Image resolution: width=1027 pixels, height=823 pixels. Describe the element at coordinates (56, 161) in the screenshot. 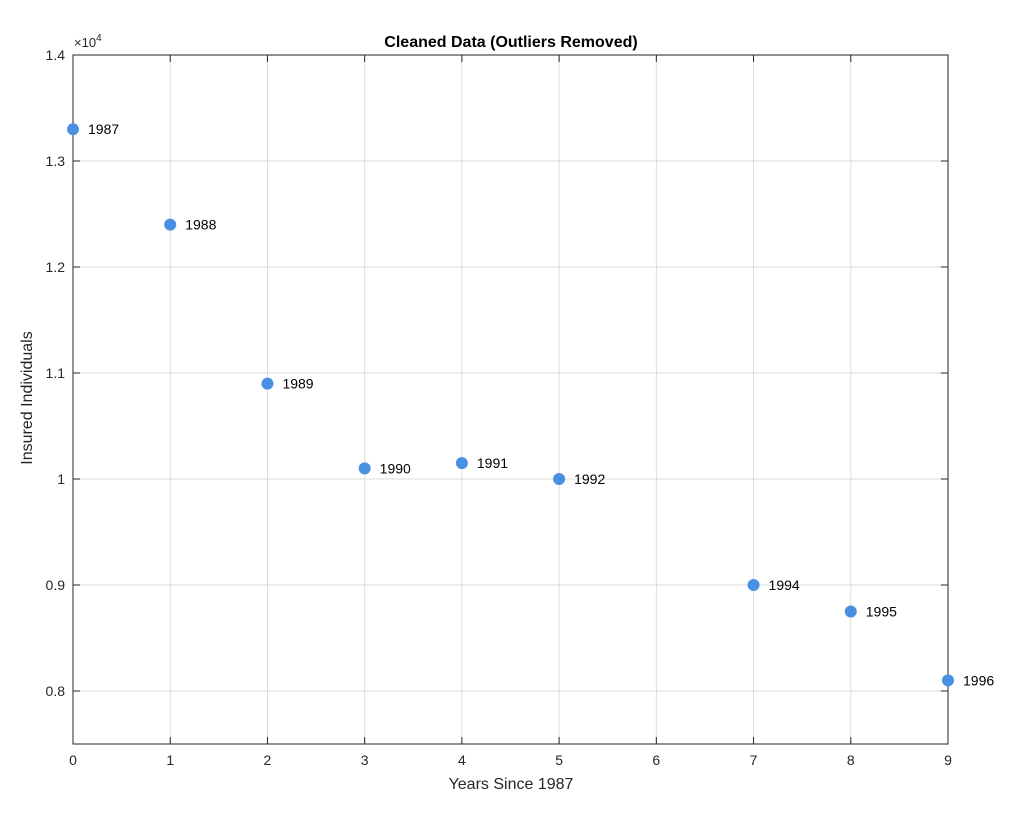

I see `y-tick-label: 1.3` at that location.